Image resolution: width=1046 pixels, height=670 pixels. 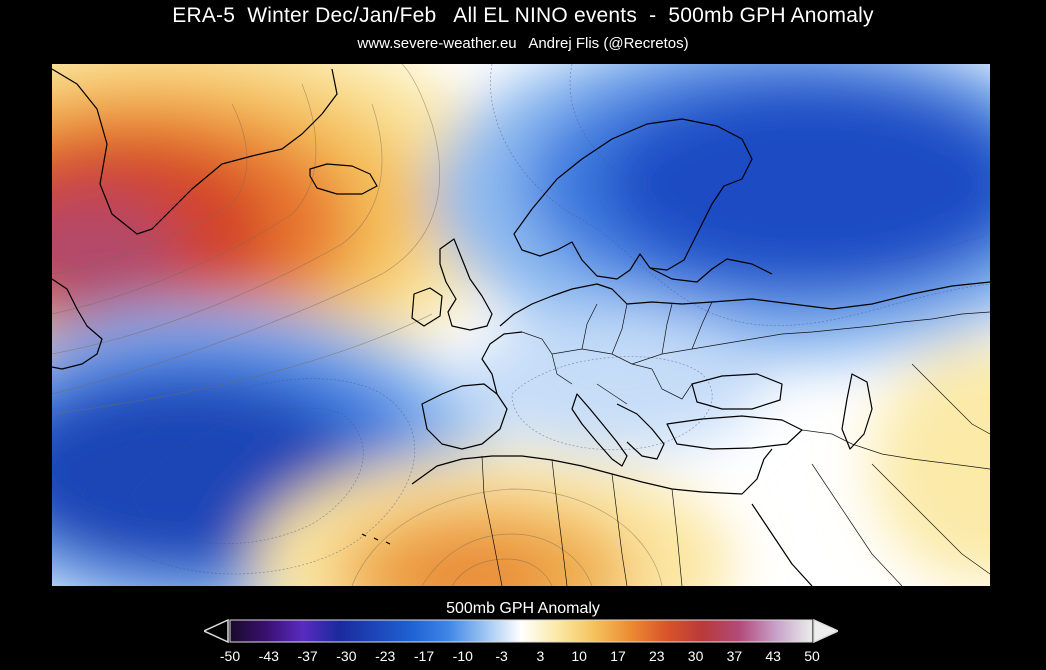 What do you see at coordinates (462, 656) in the screenshot?
I see `colorbar-tick-label: -10` at bounding box center [462, 656].